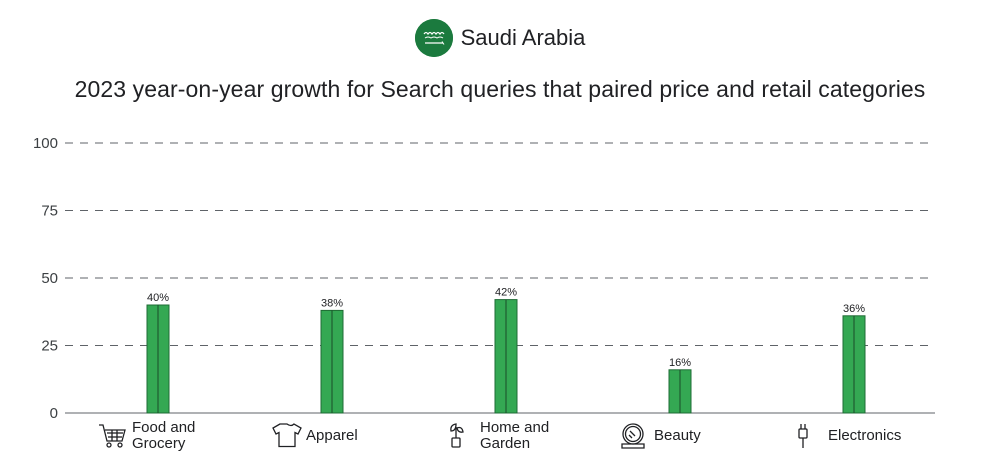  Describe the element at coordinates (864, 435) in the screenshot. I see `category-label: Electronics` at that location.